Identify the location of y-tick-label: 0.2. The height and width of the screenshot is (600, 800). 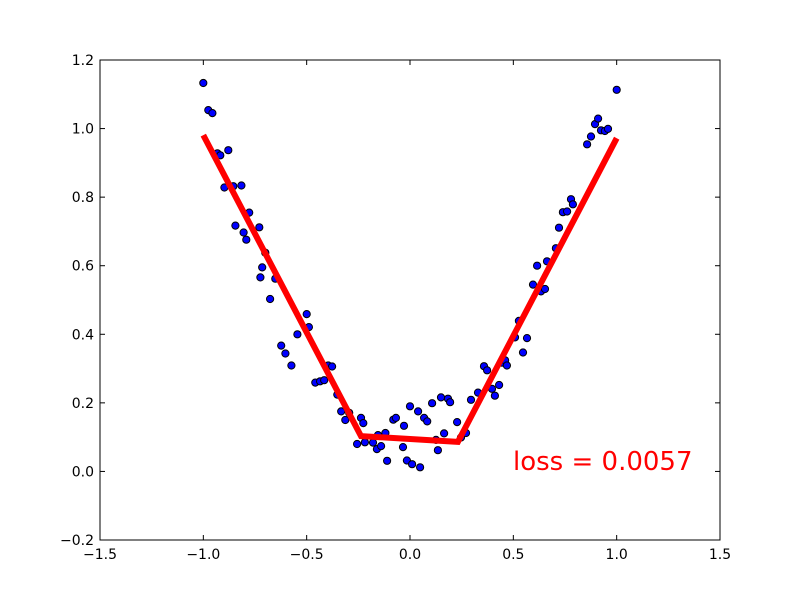
(83, 404).